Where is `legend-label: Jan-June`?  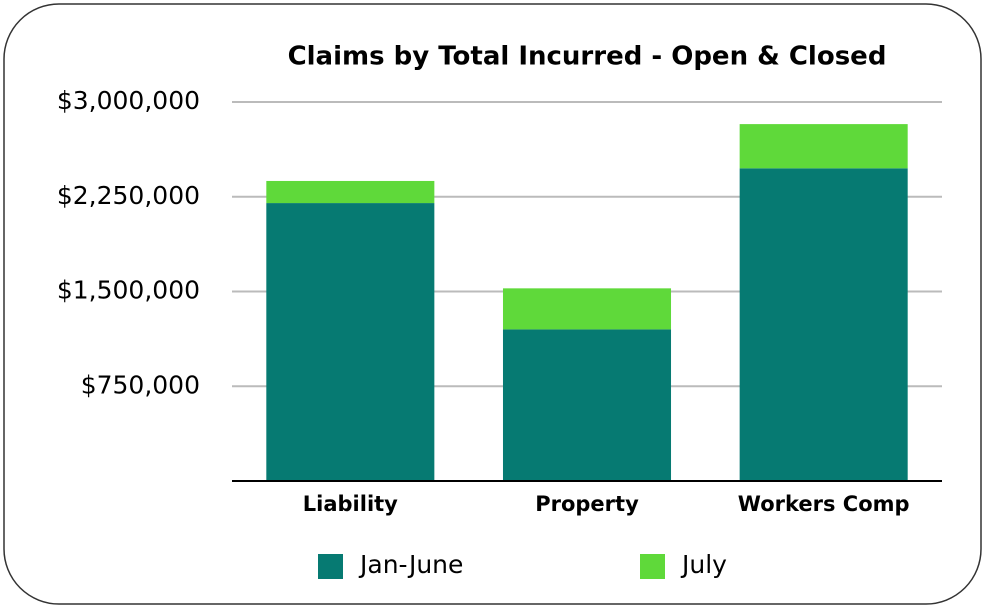
legend-label: Jan-June is located at coordinates (410, 564).